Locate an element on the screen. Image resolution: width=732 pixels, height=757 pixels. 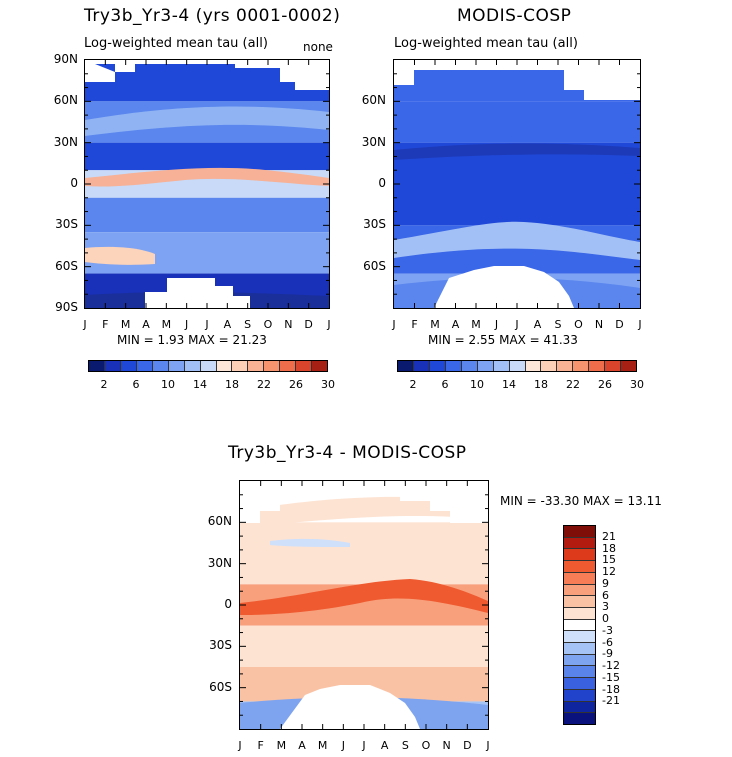
panel3-plot is located at coordinates (364, 605).